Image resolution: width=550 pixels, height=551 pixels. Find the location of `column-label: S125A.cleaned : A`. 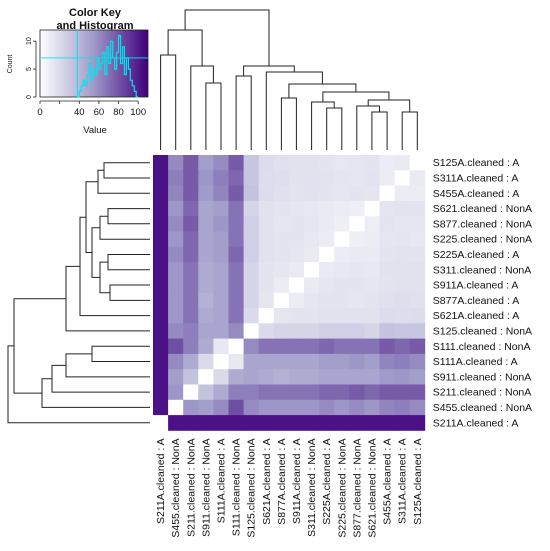

column-label: S125A.cleaned : A is located at coordinates (418, 481).